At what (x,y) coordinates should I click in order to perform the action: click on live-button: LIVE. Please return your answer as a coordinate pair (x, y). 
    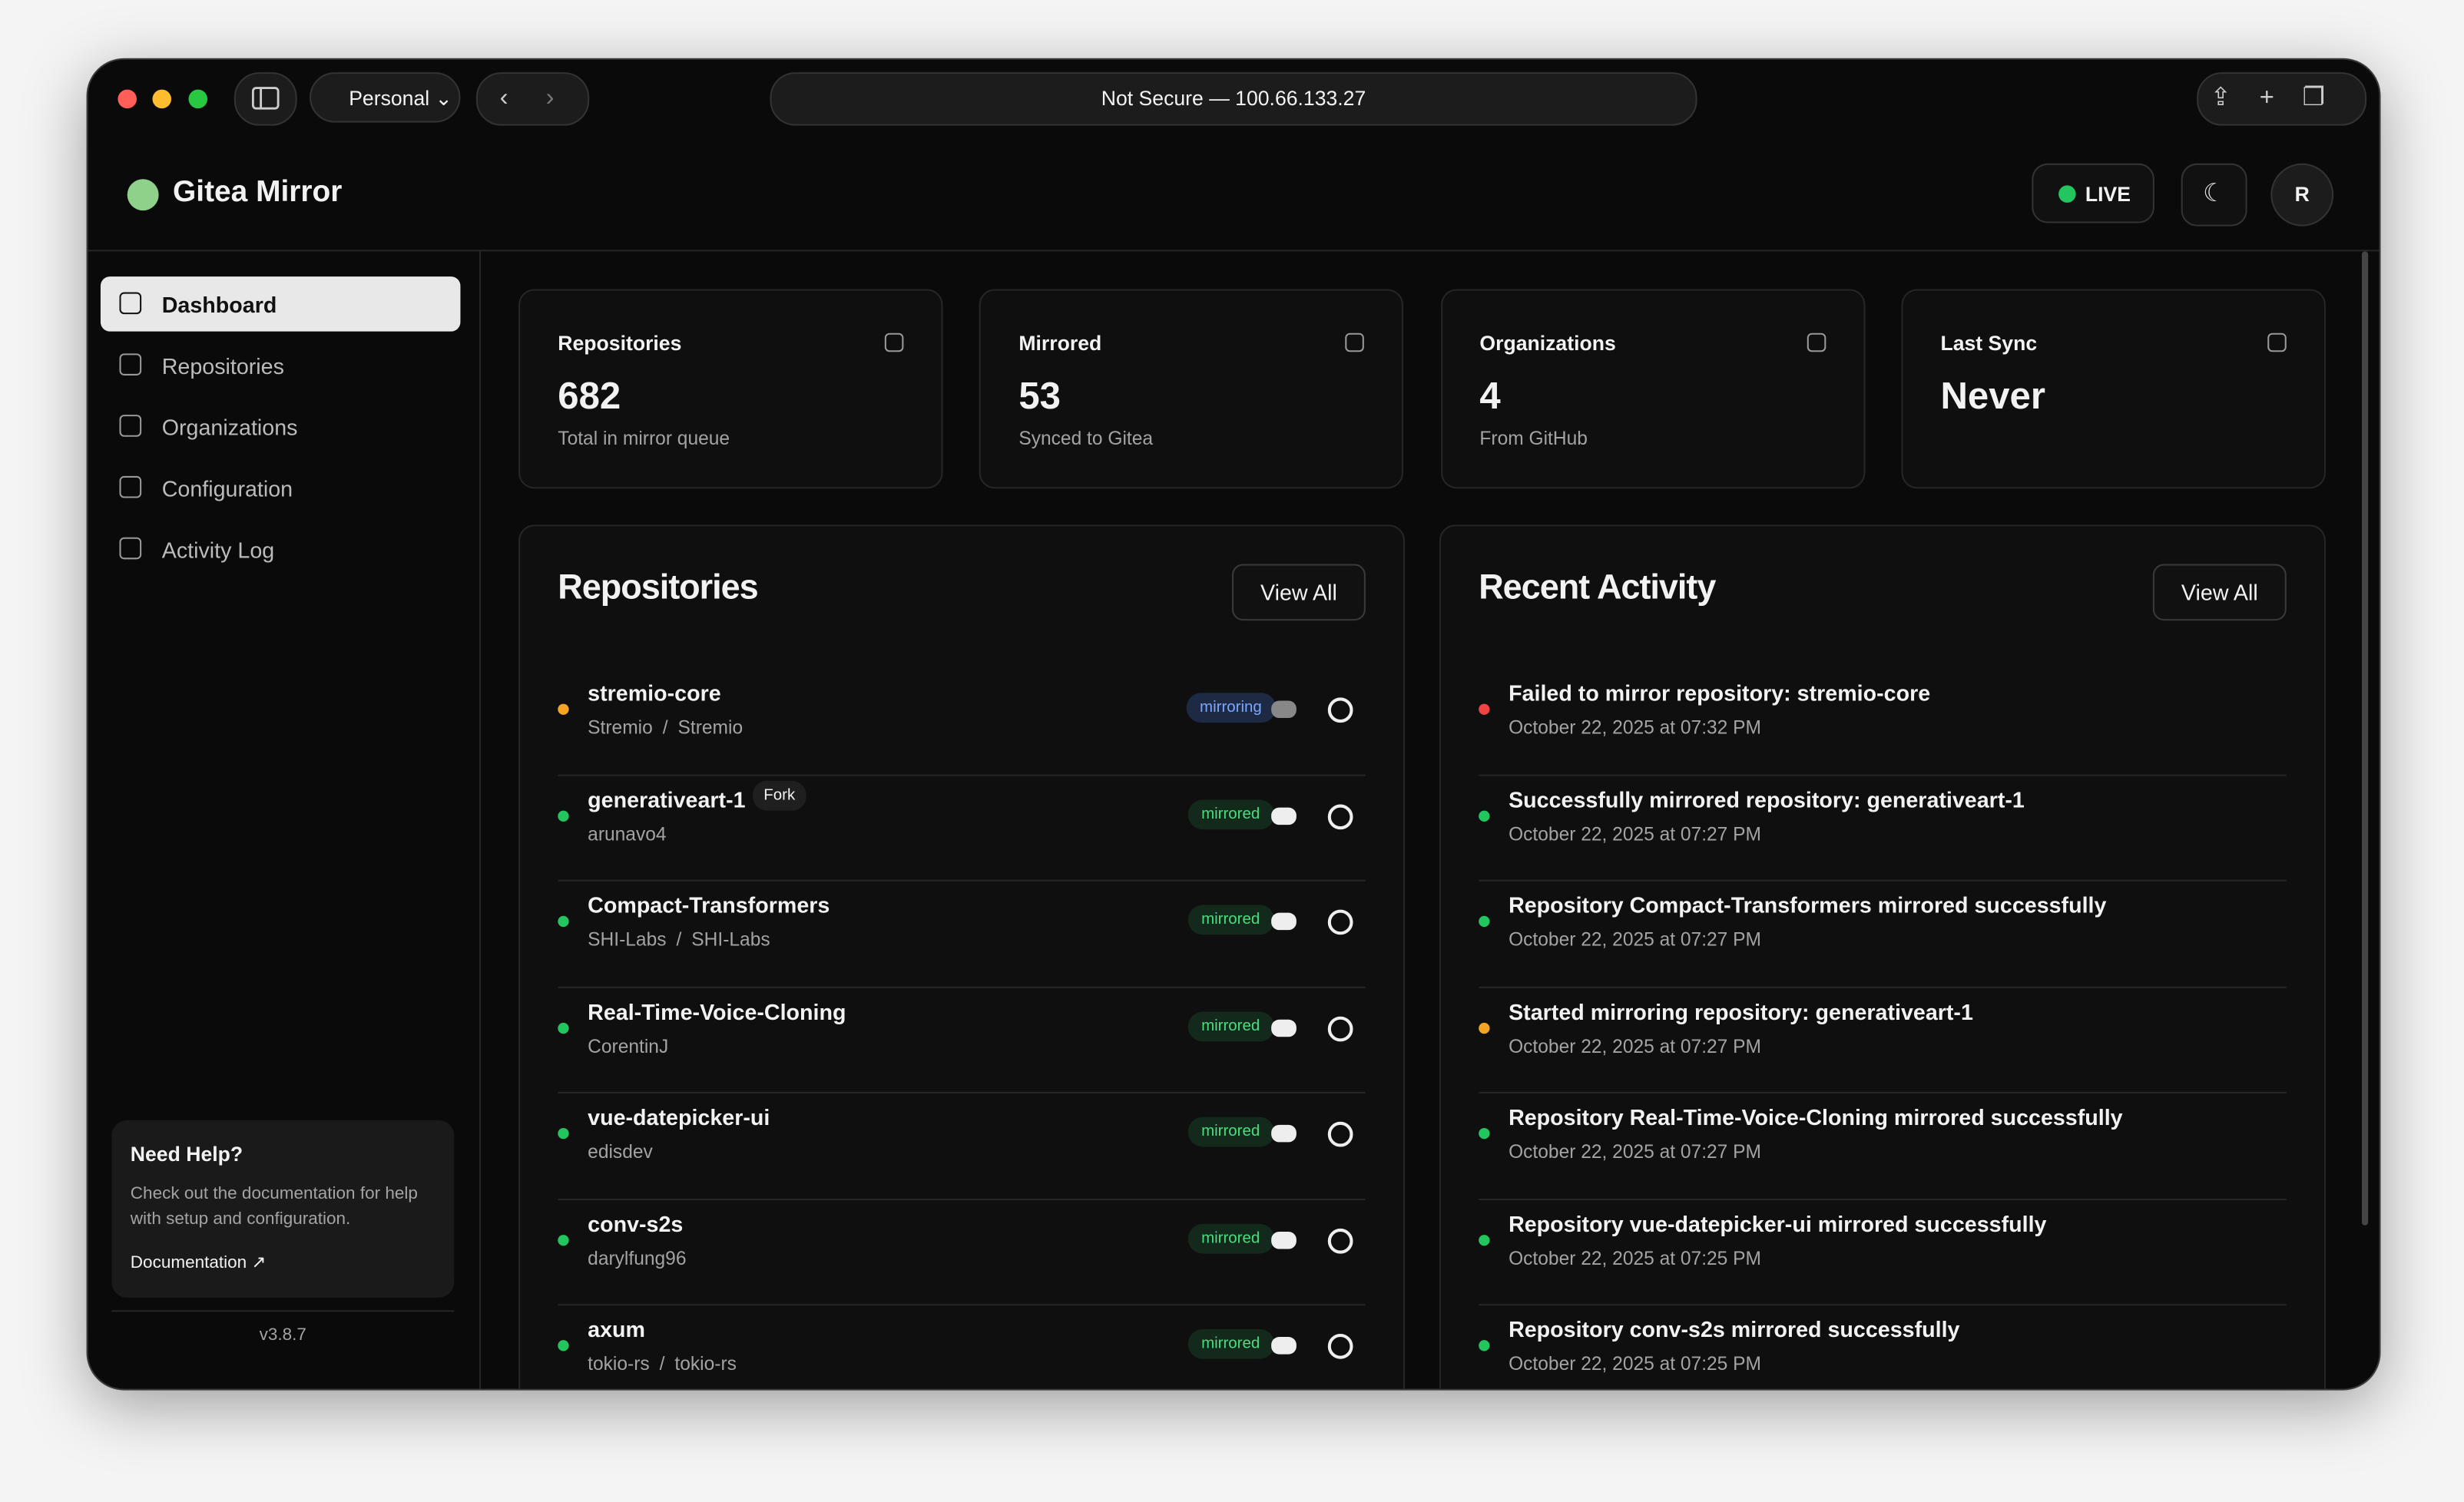
    Looking at the image, I should click on (2093, 193).